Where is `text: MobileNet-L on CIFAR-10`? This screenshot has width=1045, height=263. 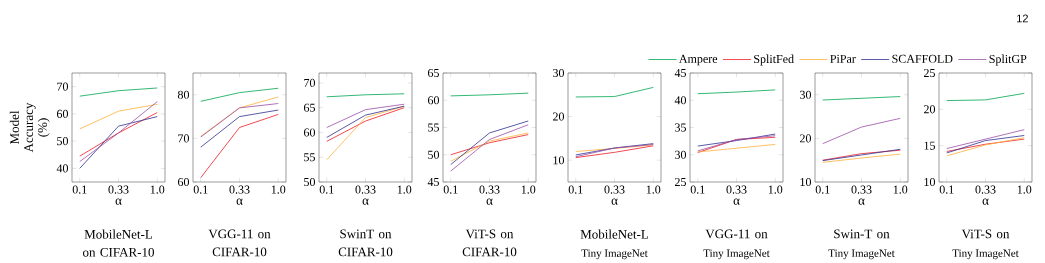 text: MobileNet-L on CIFAR-10 is located at coordinates (119, 243).